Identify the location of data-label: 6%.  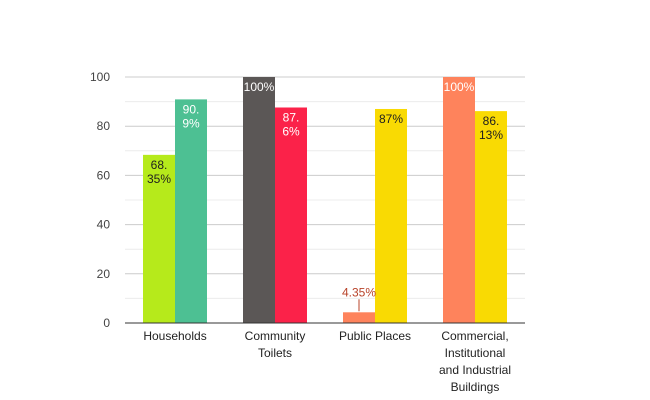
(291, 132).